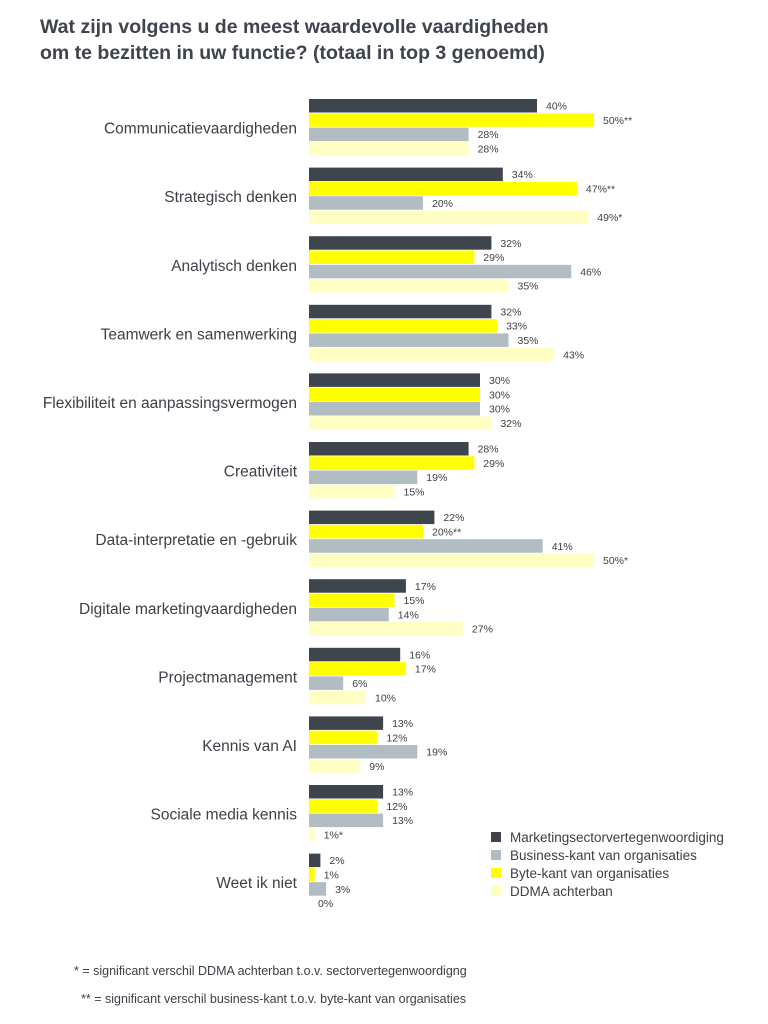 The height and width of the screenshot is (1024, 768). What do you see at coordinates (590, 873) in the screenshot?
I see `legend-label: Byte-kant van organisaties` at bounding box center [590, 873].